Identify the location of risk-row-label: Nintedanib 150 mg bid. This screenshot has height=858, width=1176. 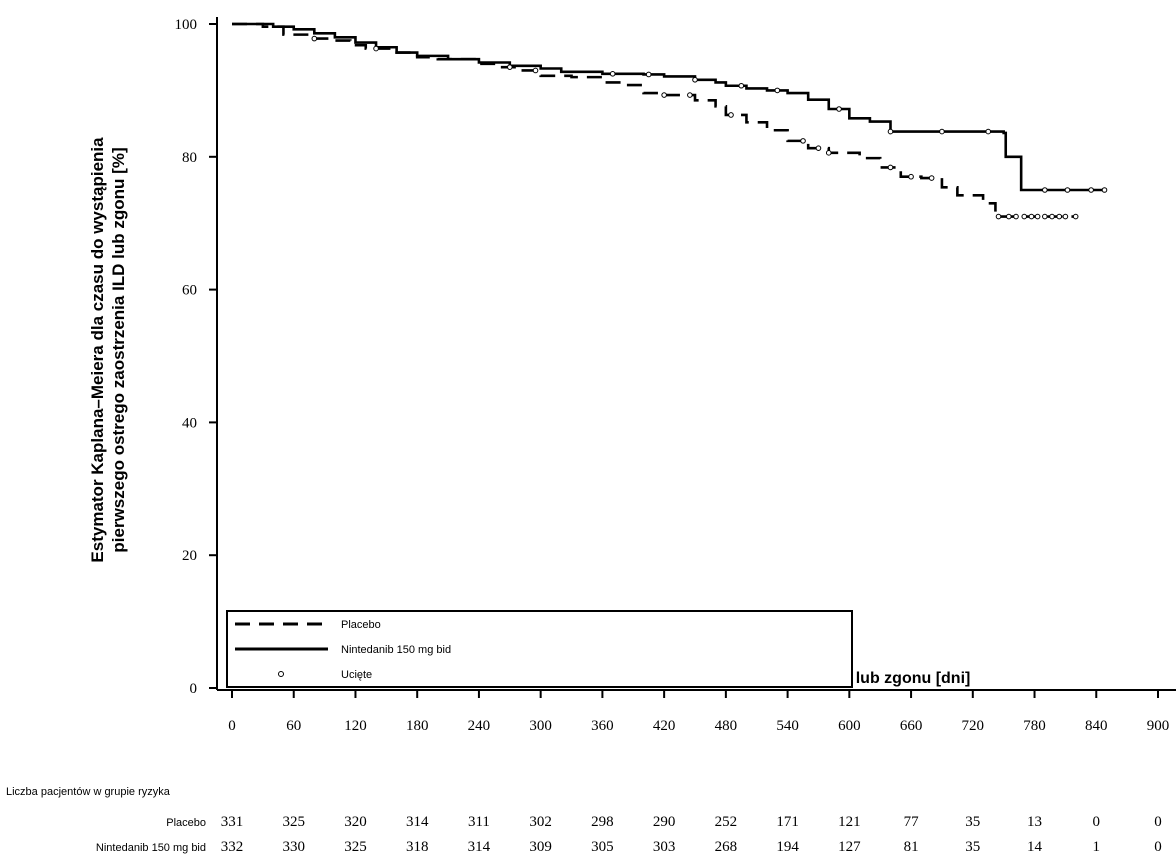
(151, 848).